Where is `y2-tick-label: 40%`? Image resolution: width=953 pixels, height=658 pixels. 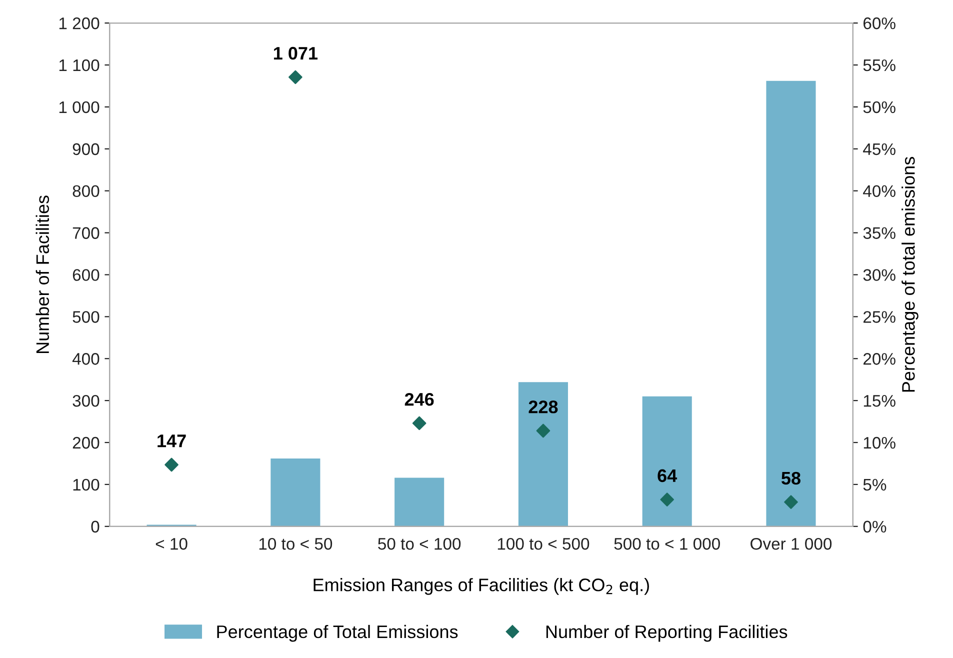
y2-tick-label: 40% is located at coordinates (879, 191).